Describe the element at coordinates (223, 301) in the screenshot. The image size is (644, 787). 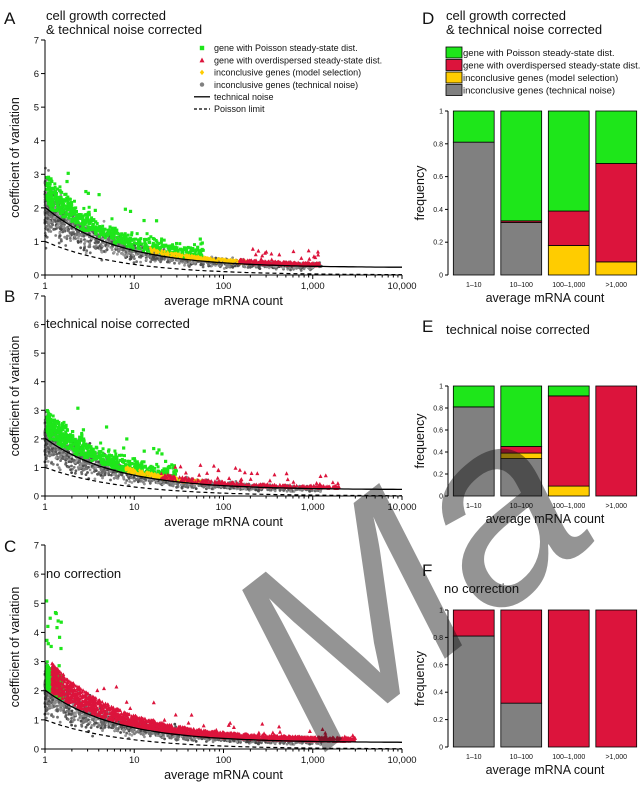
I see `x-axis-label: average mRNA count` at that location.